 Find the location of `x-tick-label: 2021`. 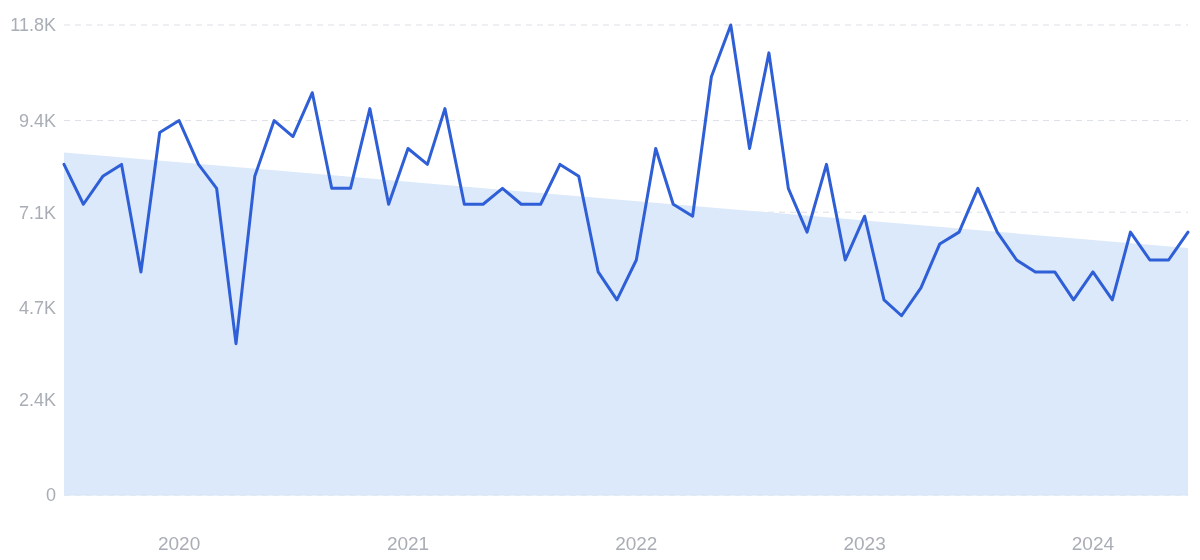

x-tick-label: 2021 is located at coordinates (408, 543).